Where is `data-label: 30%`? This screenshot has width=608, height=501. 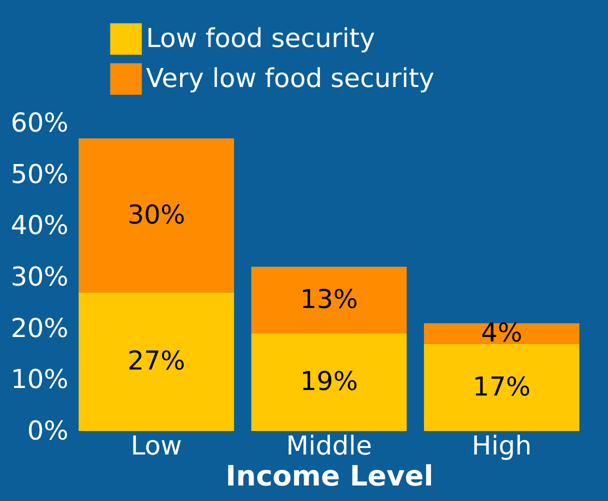
data-label: 30% is located at coordinates (156, 215).